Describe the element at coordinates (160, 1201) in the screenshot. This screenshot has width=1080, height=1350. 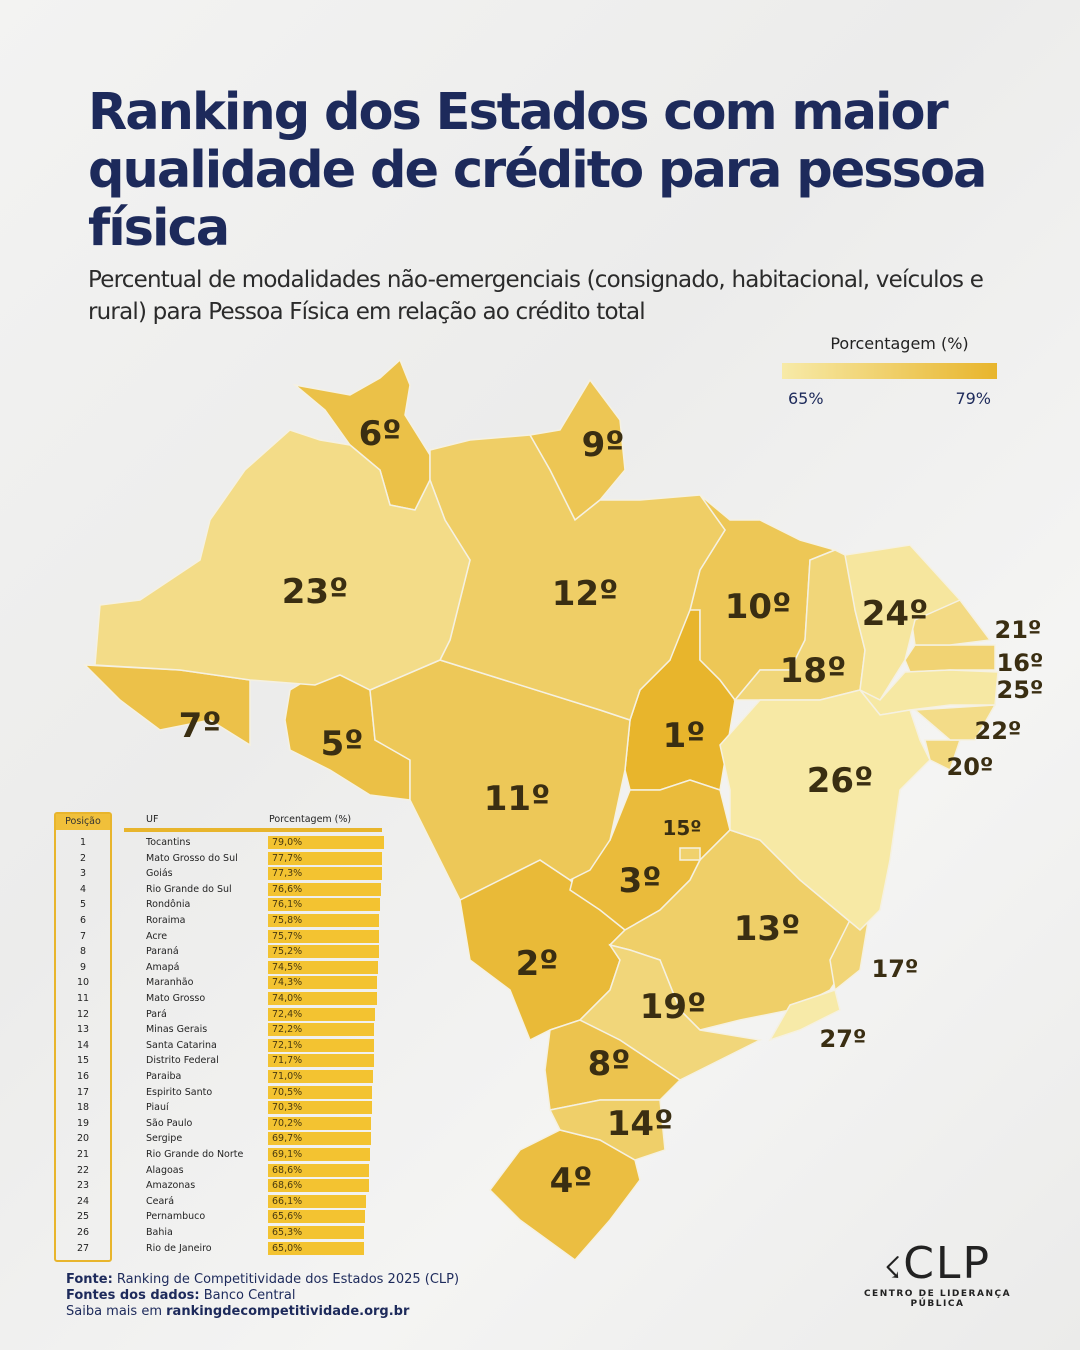
I see `row-uf: Ceará` at that location.